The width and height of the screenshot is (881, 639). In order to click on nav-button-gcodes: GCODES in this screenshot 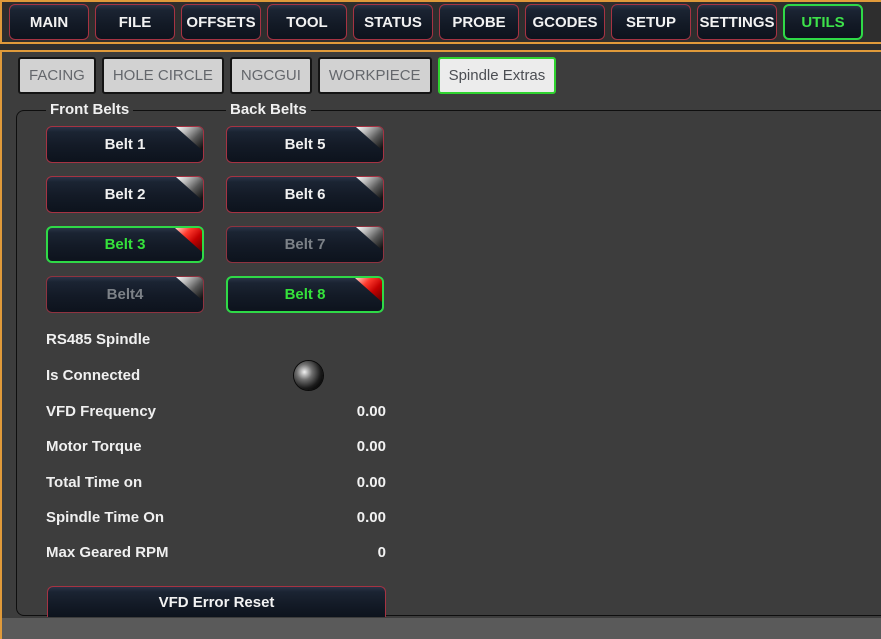, I will do `click(565, 22)`.